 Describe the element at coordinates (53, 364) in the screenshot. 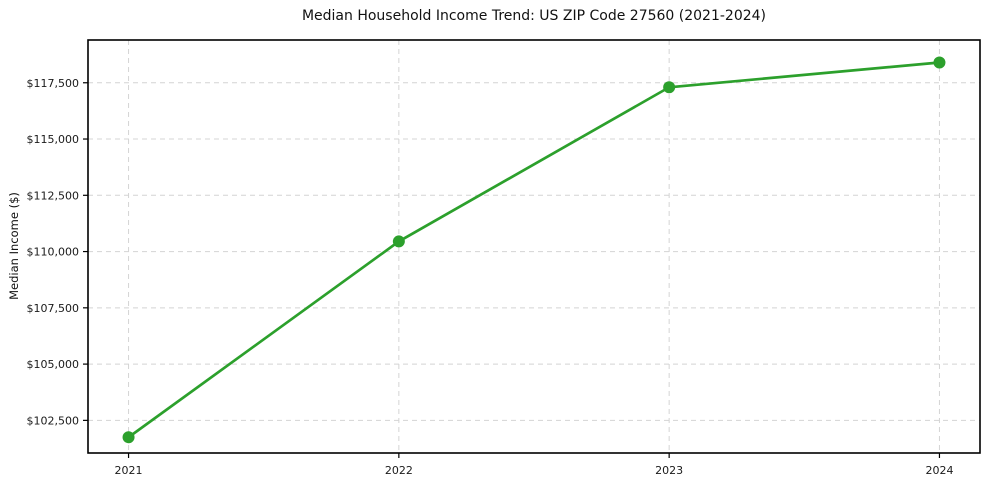

I see `y-tick-label: $105,000` at that location.